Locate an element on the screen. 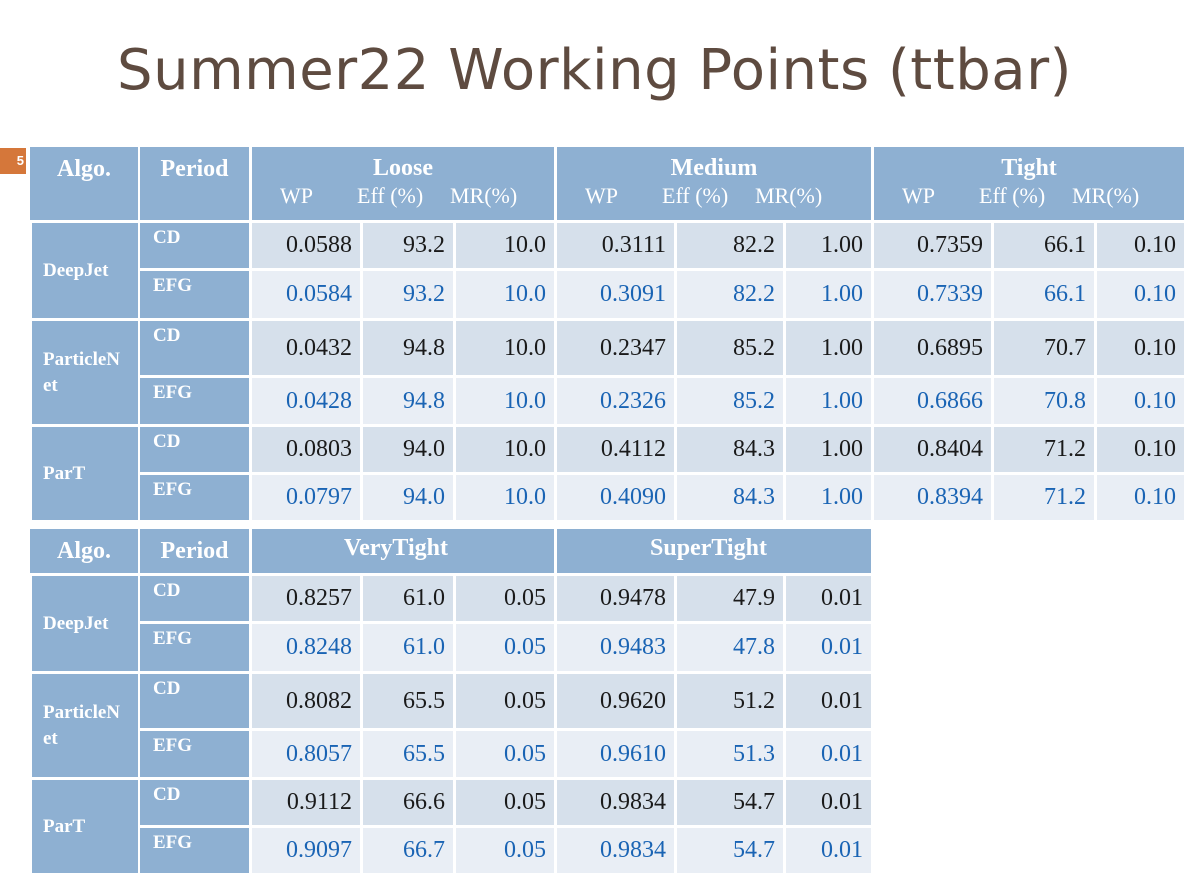 This screenshot has height=874, width=1189. period-header: Period is located at coordinates (194, 551).